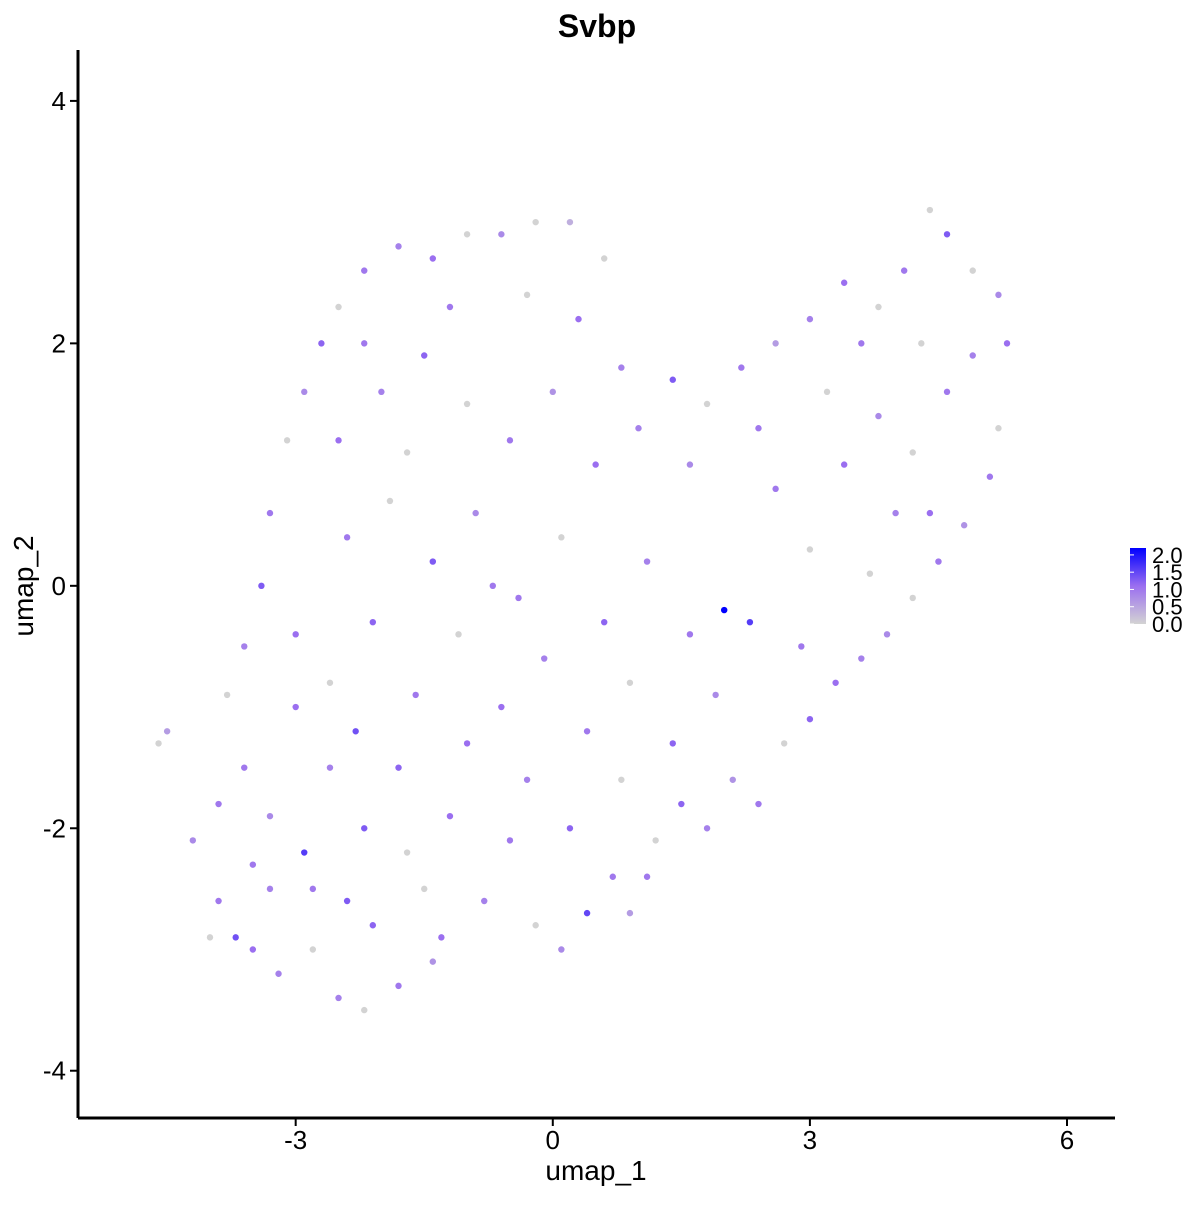 The height and width of the screenshot is (1205, 1200). What do you see at coordinates (54, 1071) in the screenshot?
I see `y-tick-label: -4` at bounding box center [54, 1071].